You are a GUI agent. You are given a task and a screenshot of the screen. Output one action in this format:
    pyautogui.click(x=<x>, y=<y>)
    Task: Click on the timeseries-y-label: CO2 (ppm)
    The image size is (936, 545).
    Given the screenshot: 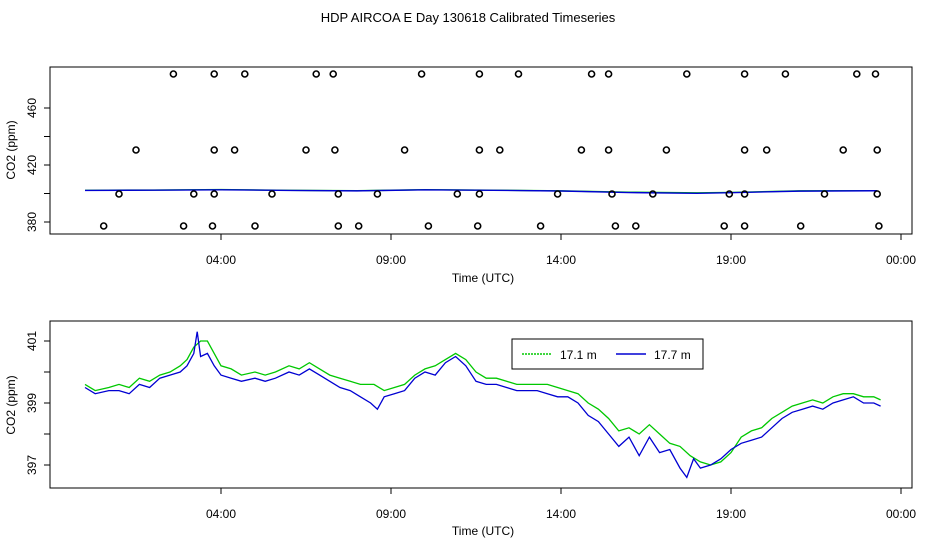 What is the action you would take?
    pyautogui.click(x=11, y=404)
    